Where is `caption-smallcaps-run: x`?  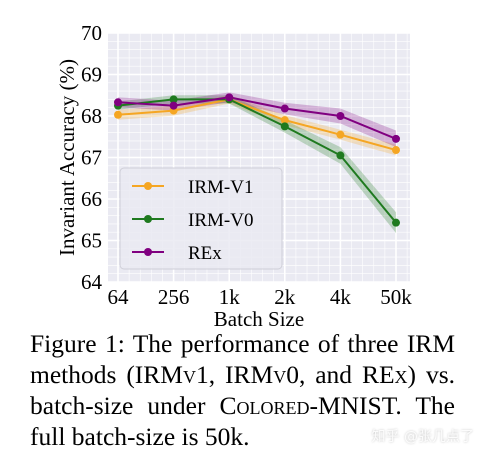
caption-smallcaps-run: x is located at coordinates (401, 374).